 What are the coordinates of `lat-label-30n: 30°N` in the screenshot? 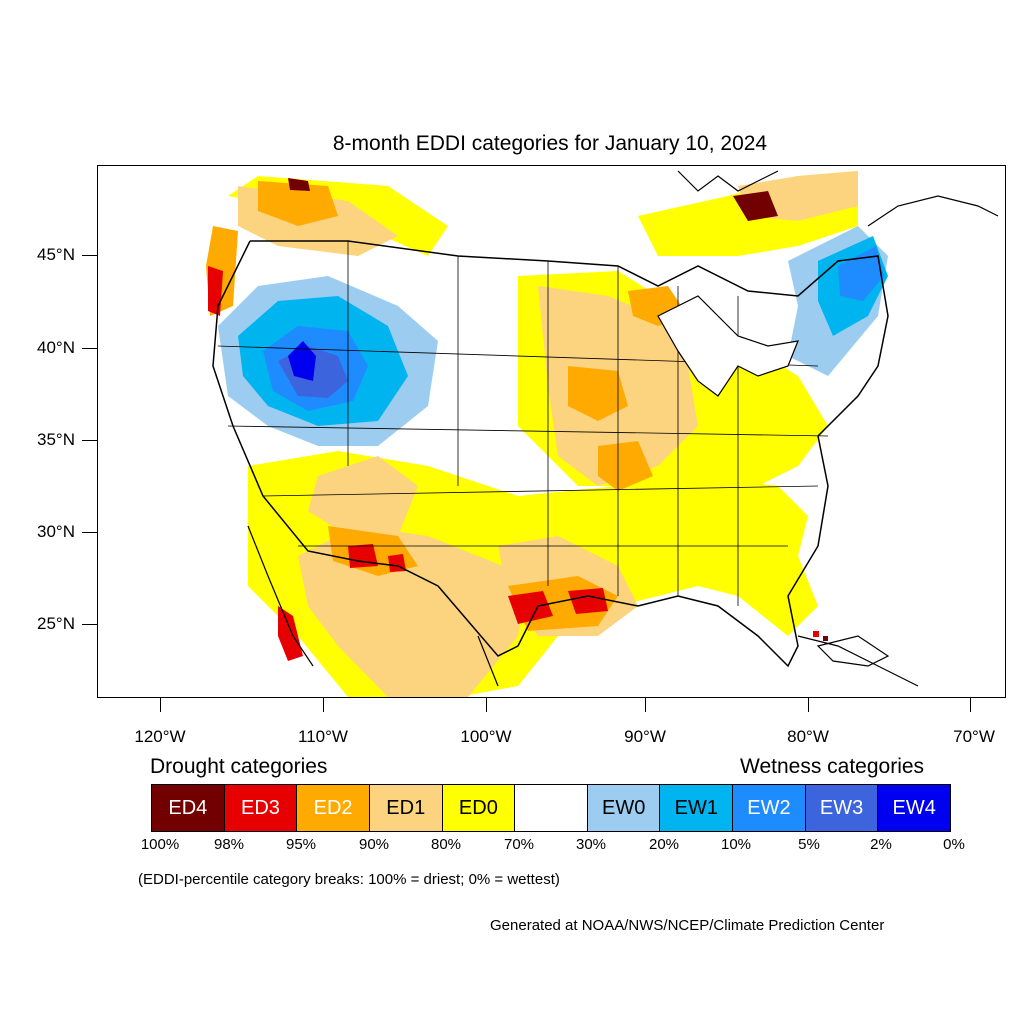 It's located at (56, 531).